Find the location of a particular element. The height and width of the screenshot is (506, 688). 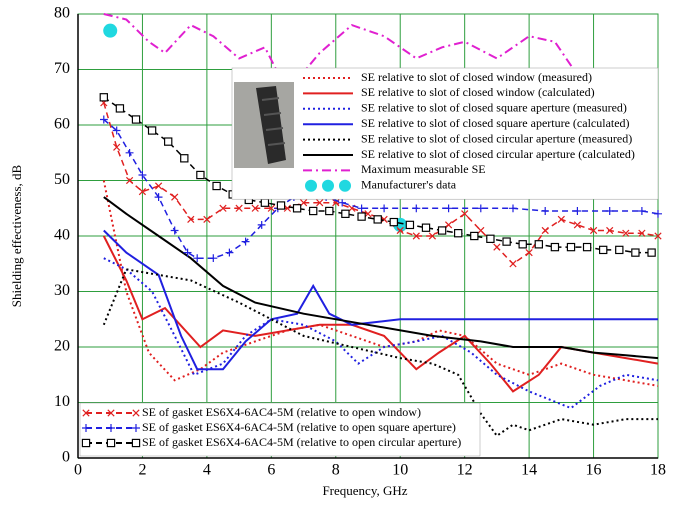

legend-label: Manufacturer's data is located at coordinates (409, 185).